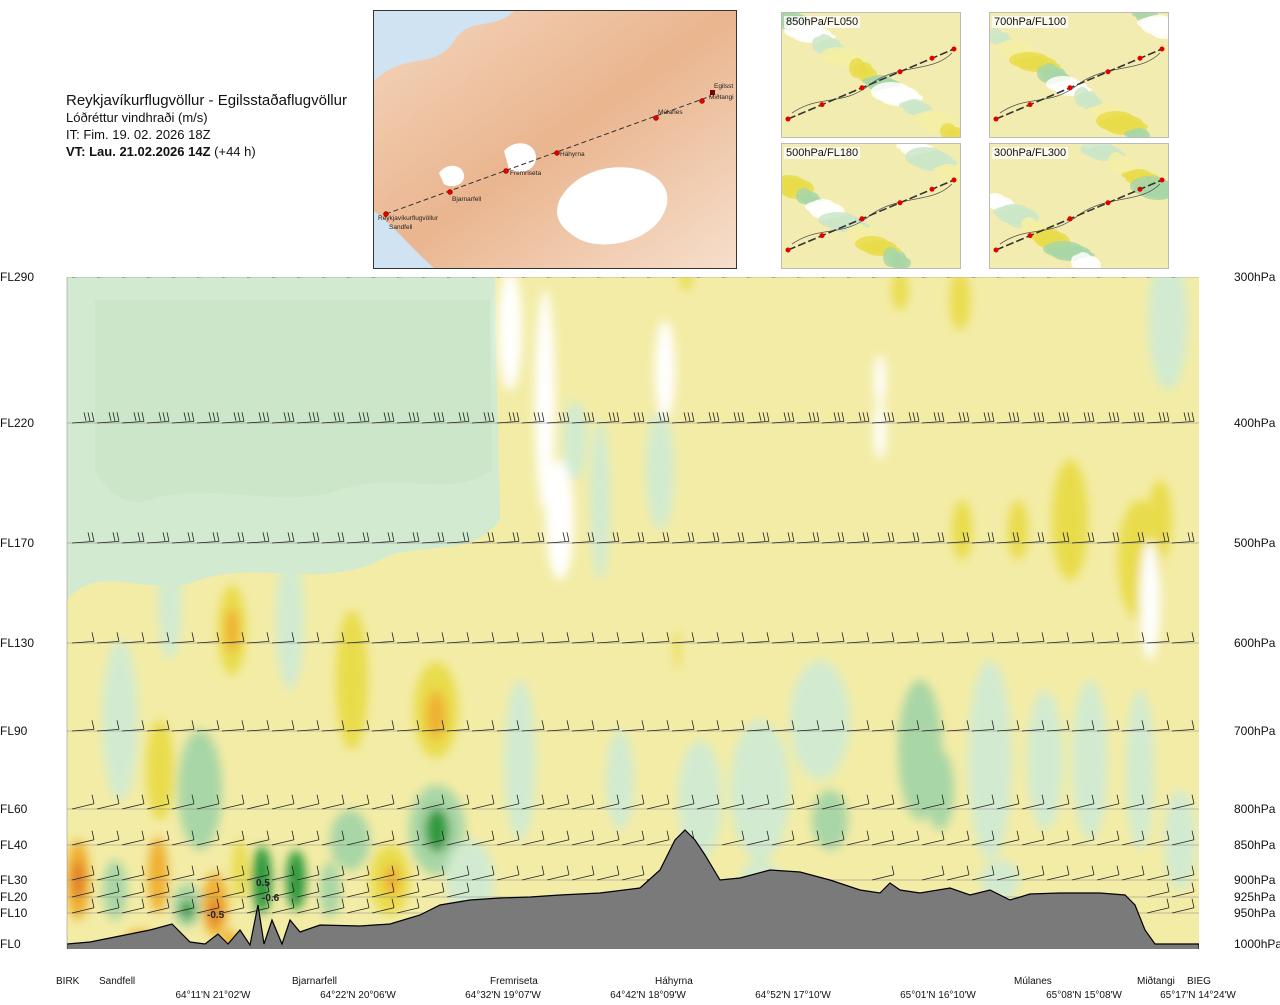  What do you see at coordinates (1079, 206) in the screenshot?
I see `thumbnail-300hpa: 300hPa/FL300` at bounding box center [1079, 206].